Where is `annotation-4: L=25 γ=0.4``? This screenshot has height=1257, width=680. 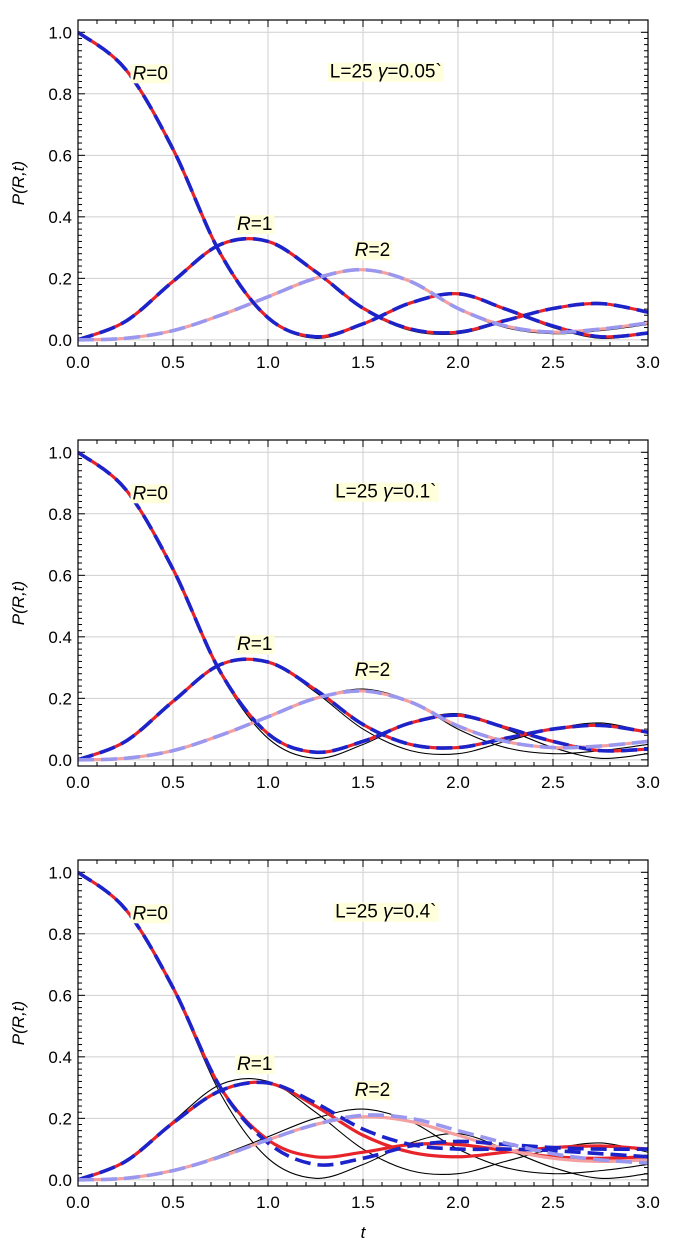
annotation-4: L=25 γ=0.4` is located at coordinates (386, 912).